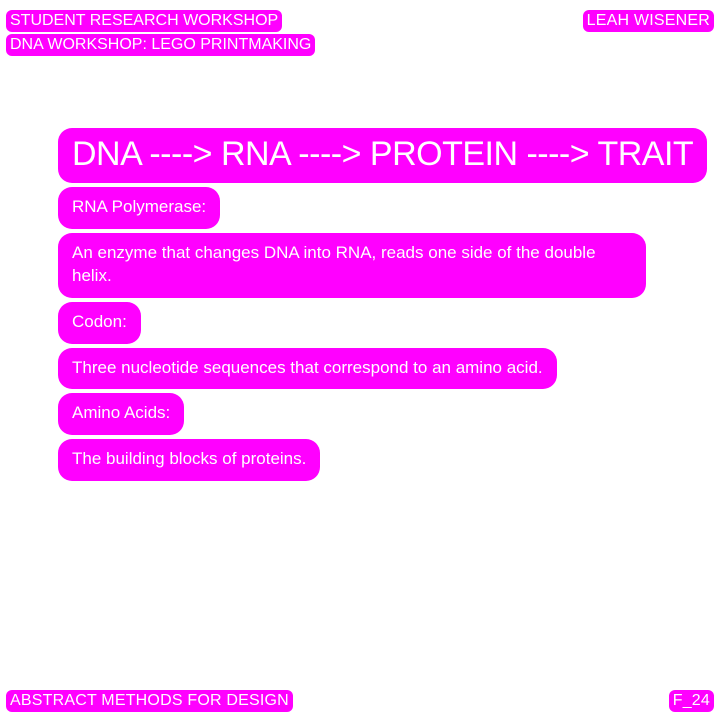 The height and width of the screenshot is (720, 720). What do you see at coordinates (139, 207) in the screenshot?
I see `term-rna-polymerase: RNA Polymerase:` at bounding box center [139, 207].